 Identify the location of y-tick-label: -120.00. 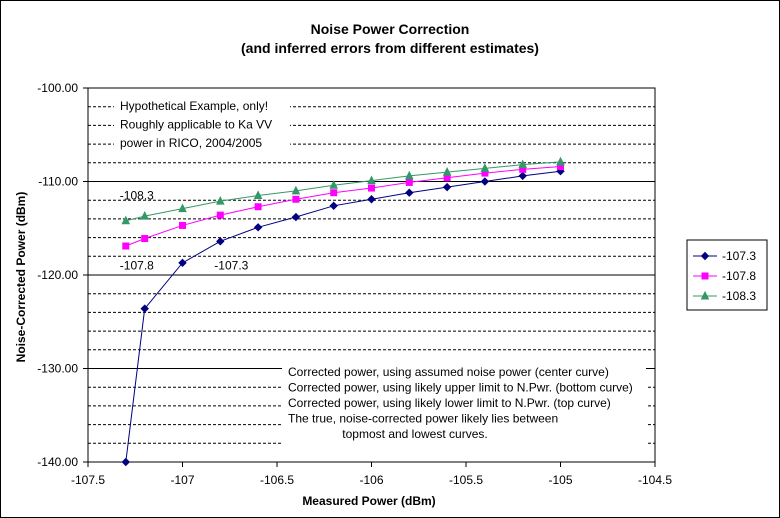
(57, 275).